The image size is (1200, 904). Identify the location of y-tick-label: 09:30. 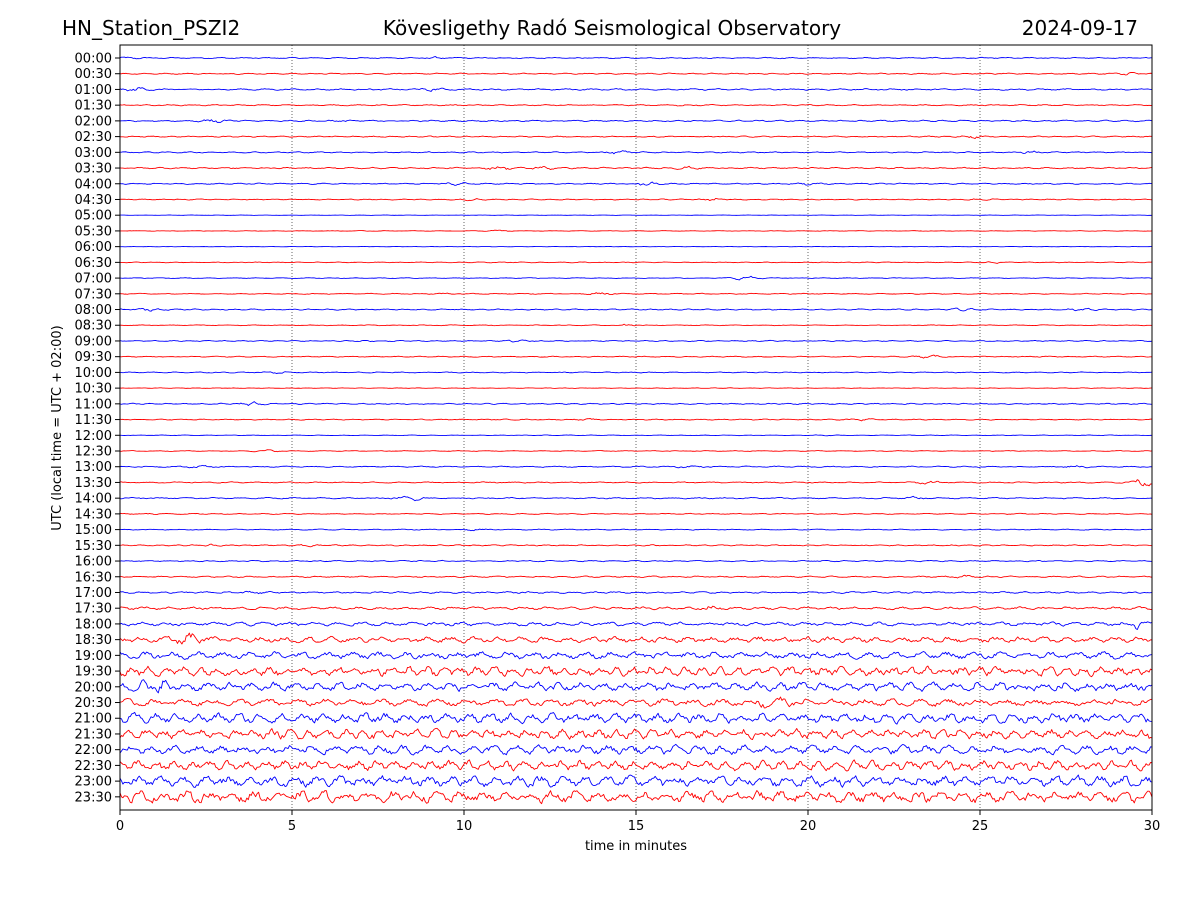
(93, 357).